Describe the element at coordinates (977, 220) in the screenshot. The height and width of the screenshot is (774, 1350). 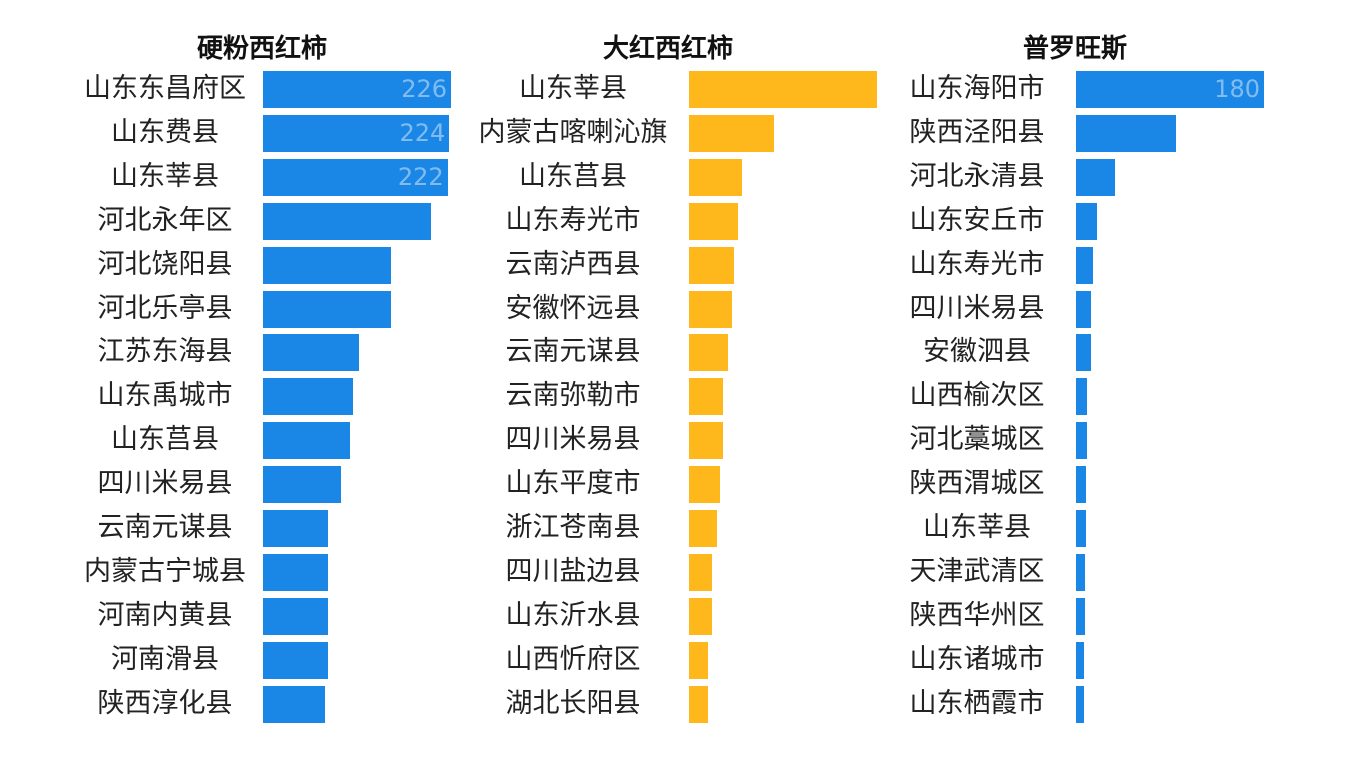
I see `category-label: 山东安丘市` at that location.